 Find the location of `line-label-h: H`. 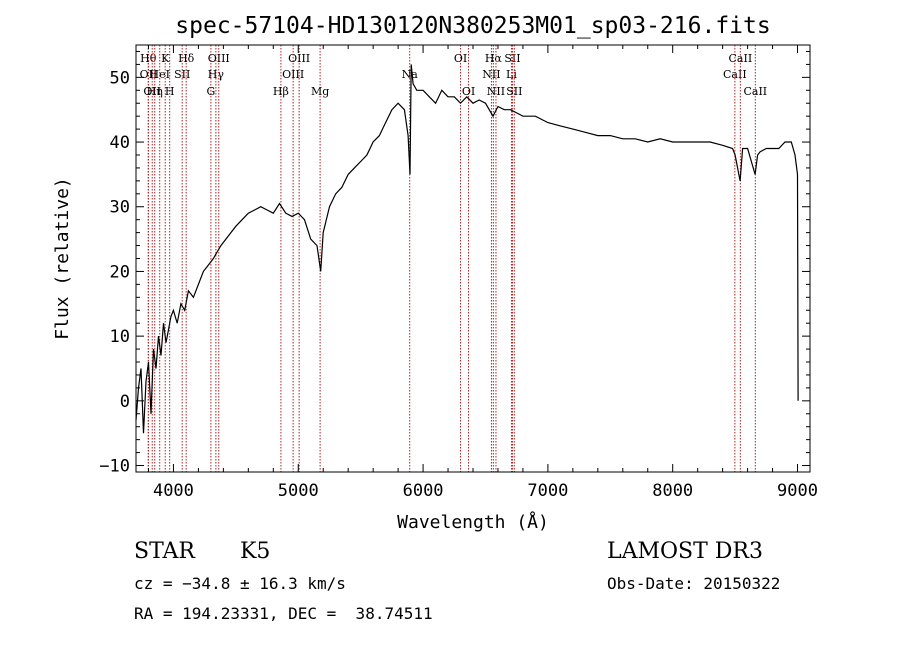

line-label-h: H is located at coordinates (170, 91).